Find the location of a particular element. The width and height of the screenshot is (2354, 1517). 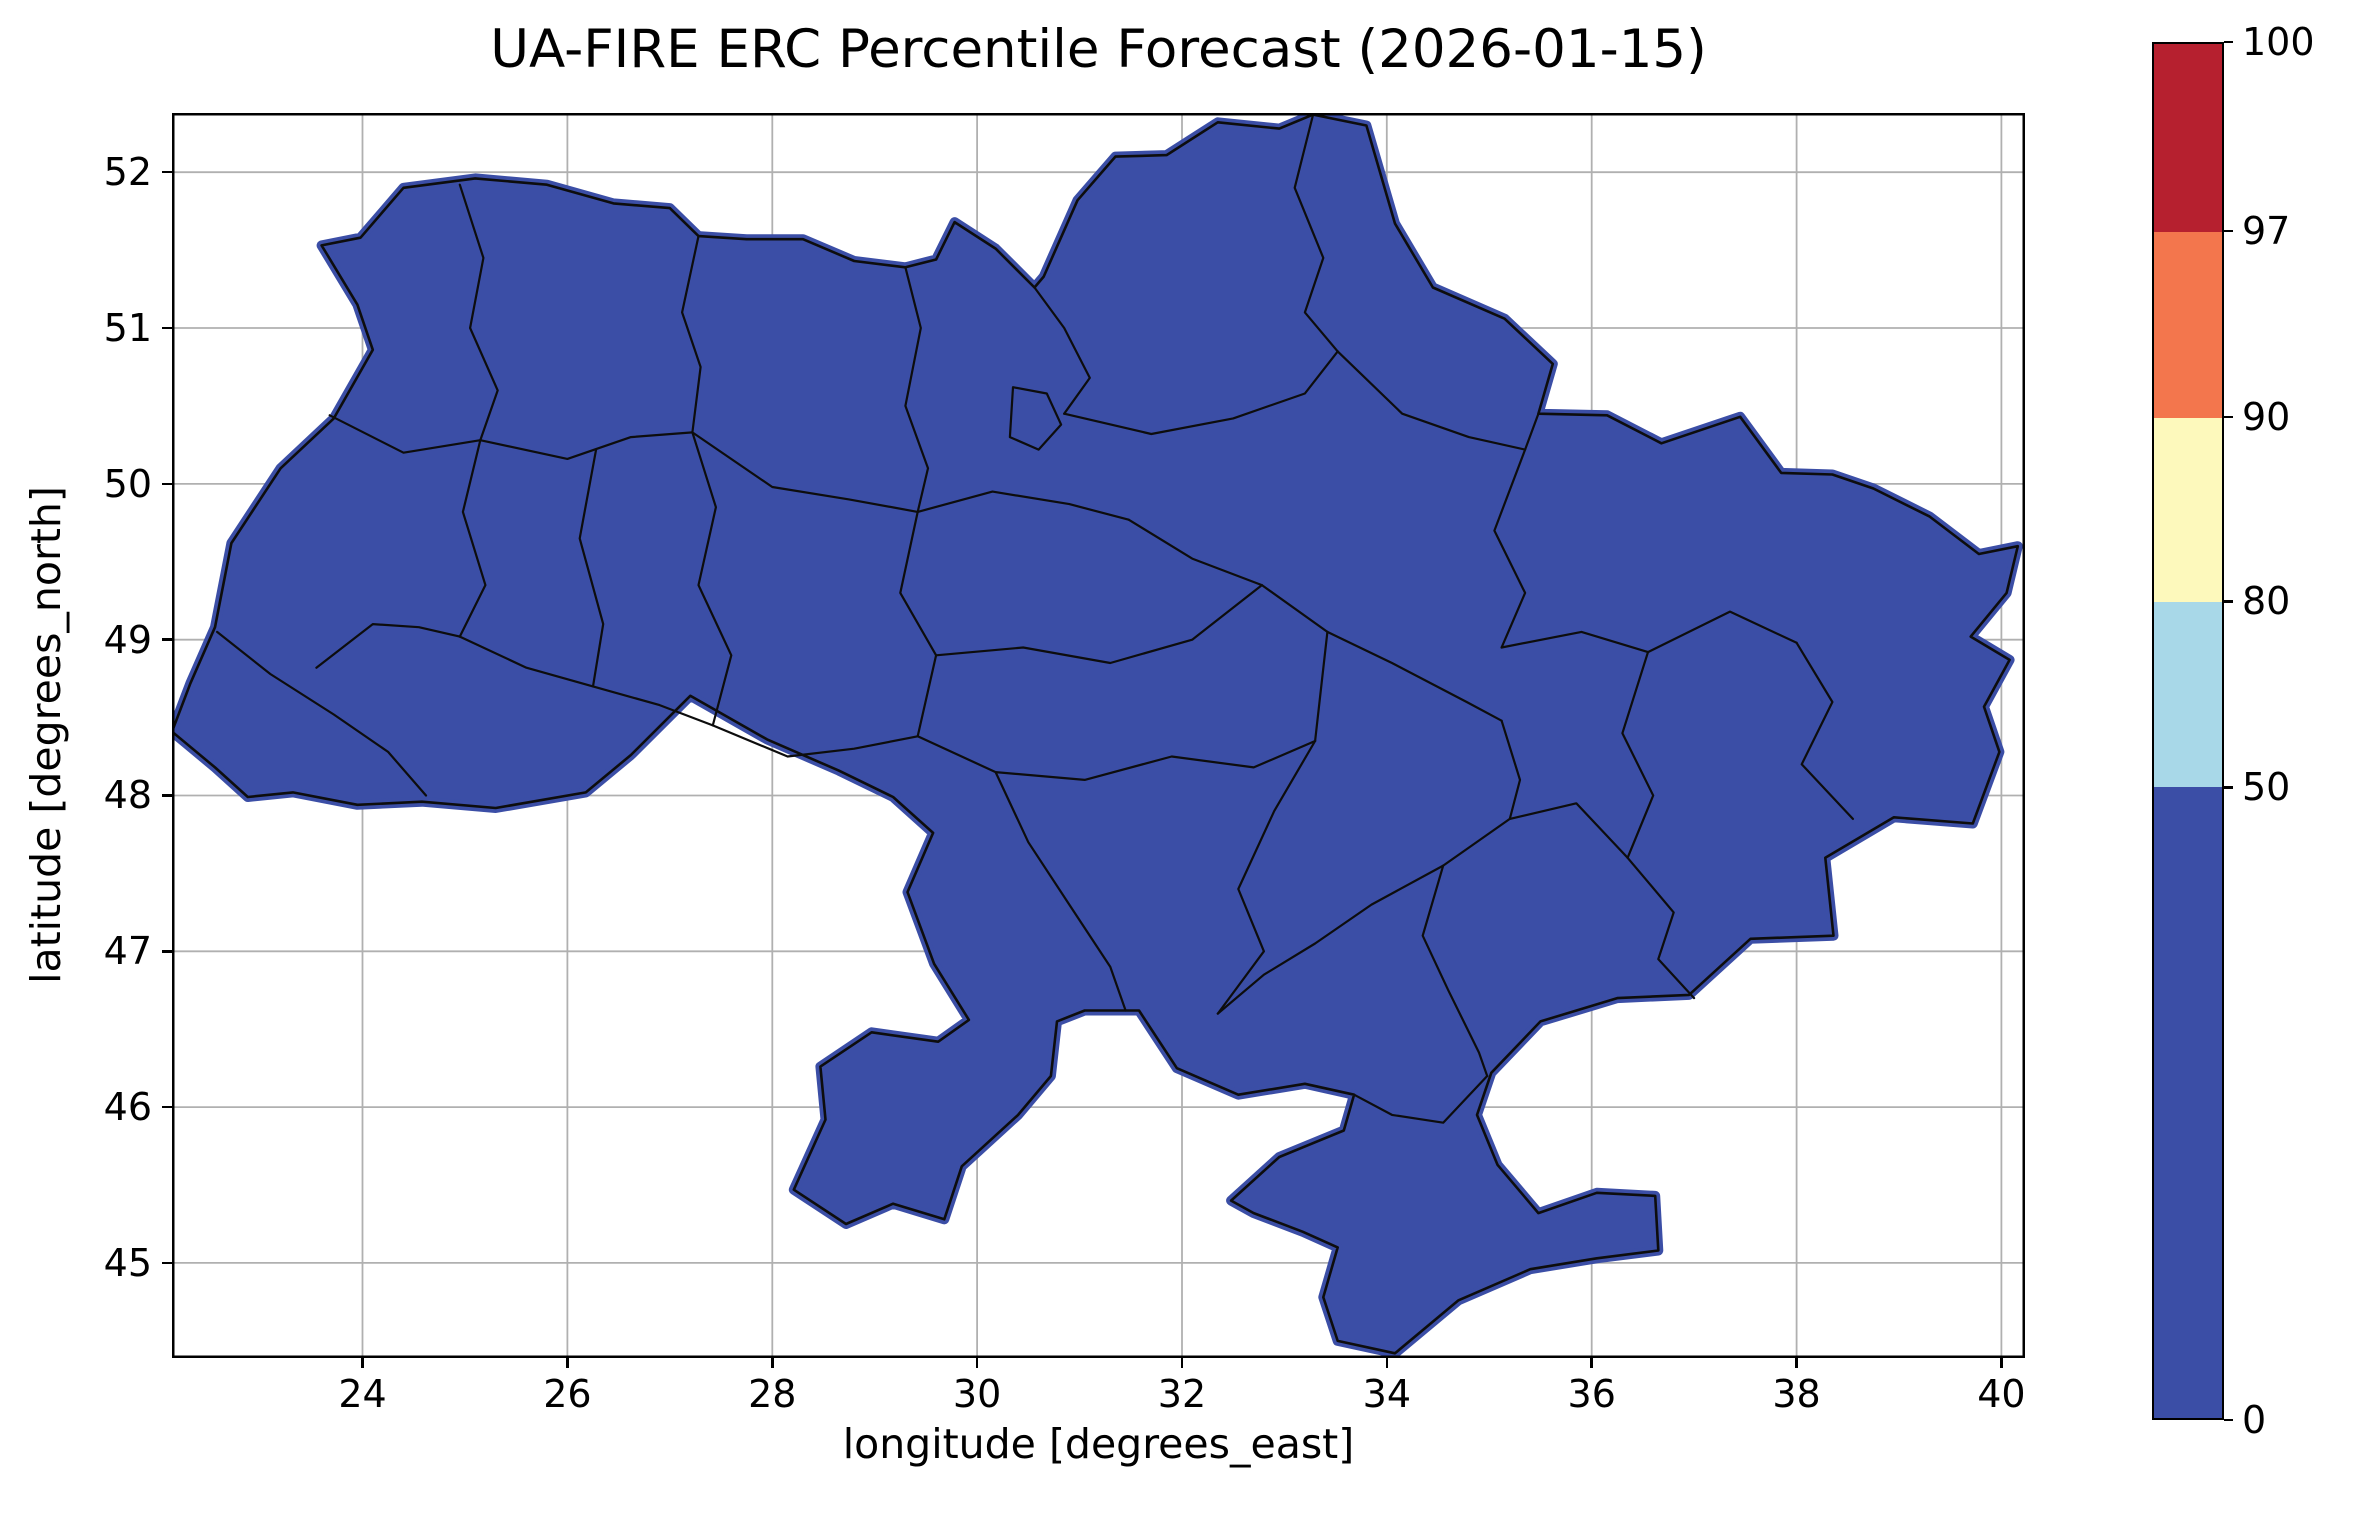

y-tick-label: 50 is located at coordinates (127, 483).